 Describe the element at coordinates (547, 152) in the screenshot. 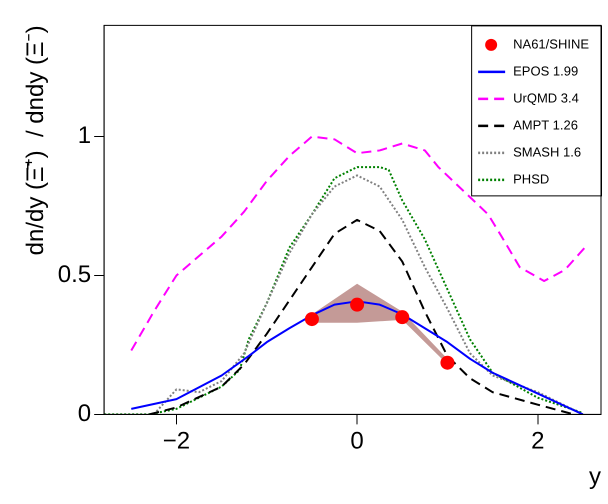

I see `legend-label: SMASH 1.6` at that location.